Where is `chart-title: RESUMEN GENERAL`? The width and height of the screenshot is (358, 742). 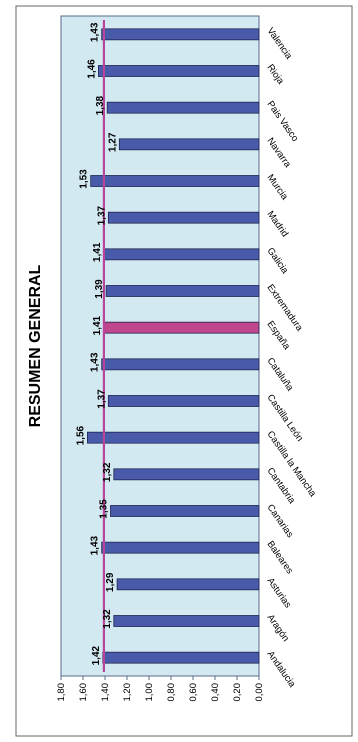 chart-title: RESUMEN GENERAL is located at coordinates (35, 345).